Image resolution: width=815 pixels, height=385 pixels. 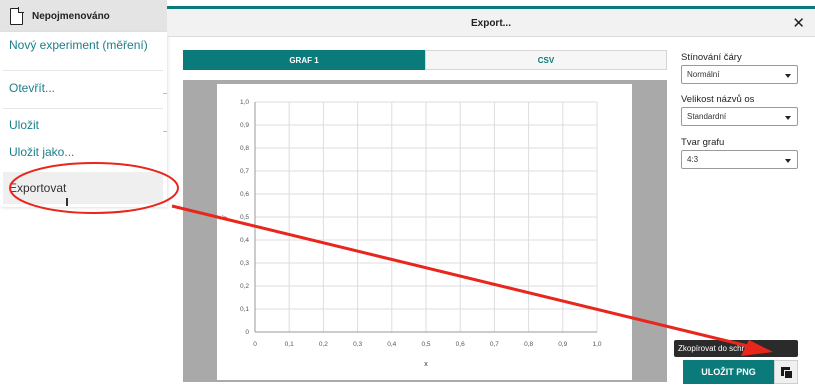 What do you see at coordinates (78, 45) in the screenshot?
I see `menu-item-new-experiment: Nový experiment (měření)` at bounding box center [78, 45].